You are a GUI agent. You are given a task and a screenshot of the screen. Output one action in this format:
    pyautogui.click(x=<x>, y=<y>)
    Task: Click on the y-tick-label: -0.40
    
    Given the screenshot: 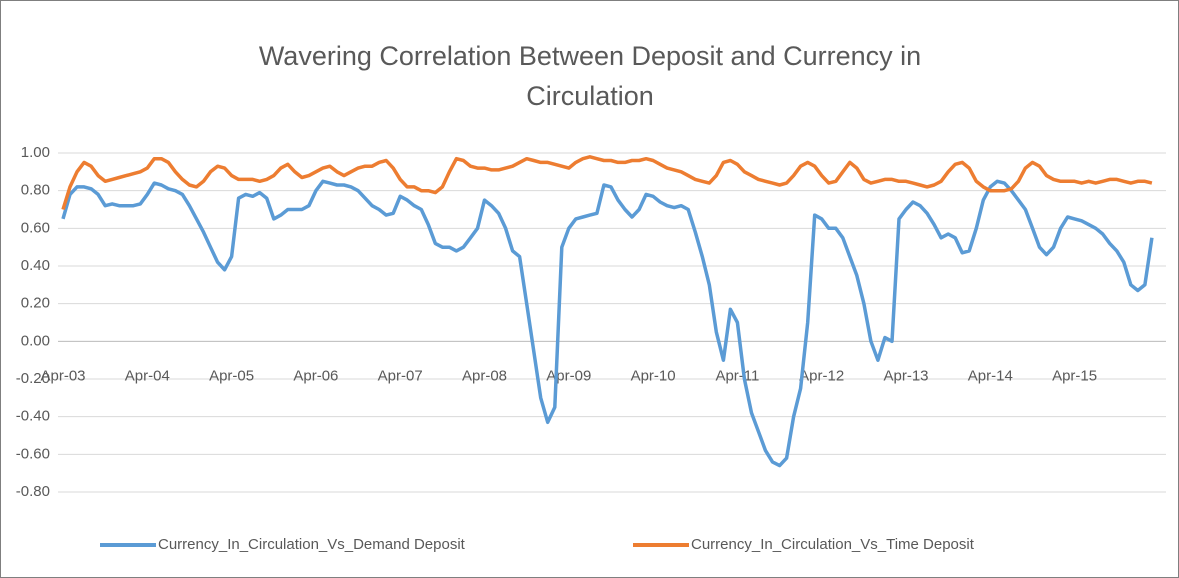 What is the action you would take?
    pyautogui.click(x=33, y=416)
    